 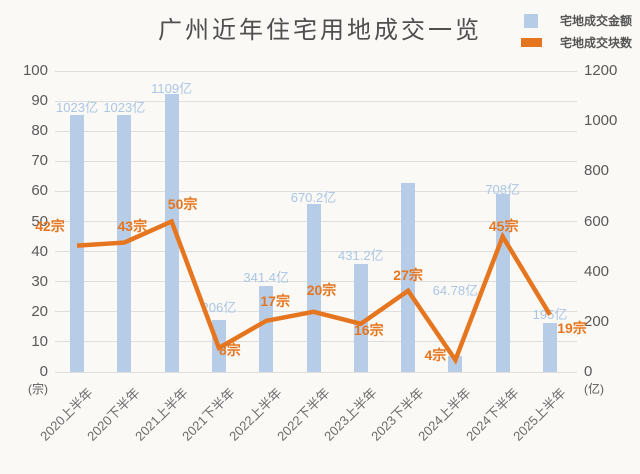 What do you see at coordinates (172, 88) in the screenshot?
I see `bar-value-label: 1109亿` at bounding box center [172, 88].